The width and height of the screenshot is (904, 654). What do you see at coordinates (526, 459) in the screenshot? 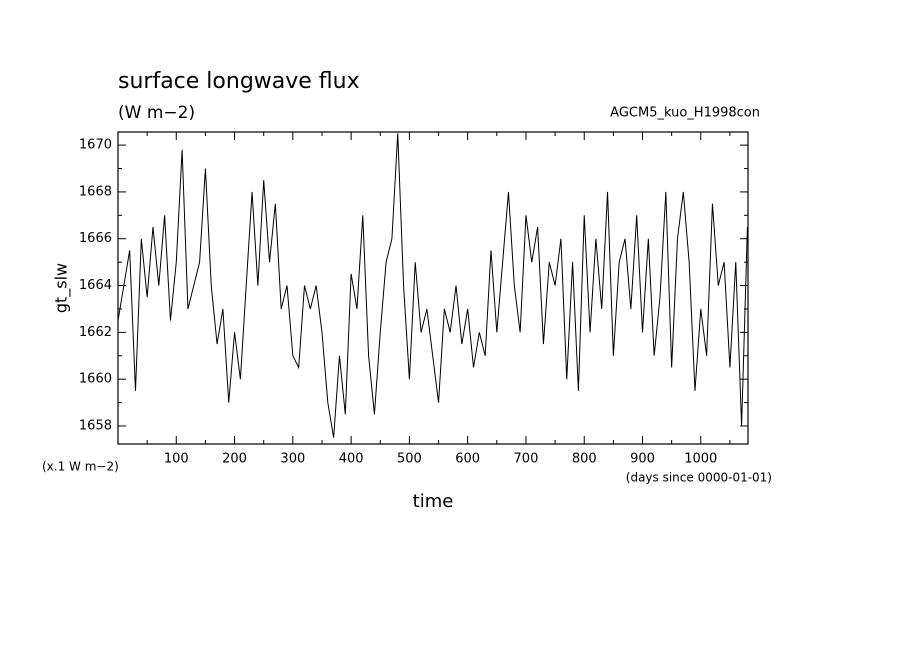
I see `x-tick-label: 700` at bounding box center [526, 459].